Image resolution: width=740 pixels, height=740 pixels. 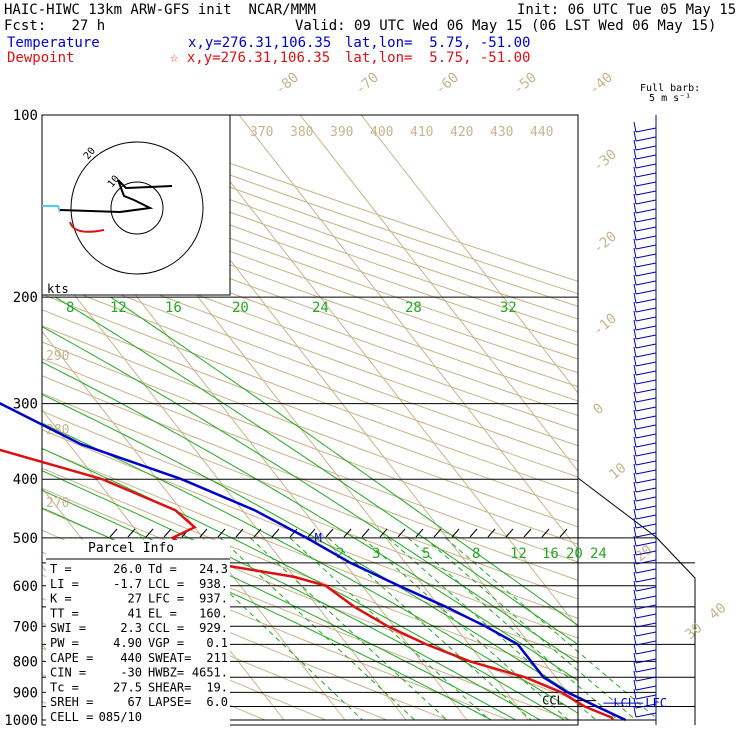 I want to click on parcel-row-value: 2.3, so click(x=131, y=628).